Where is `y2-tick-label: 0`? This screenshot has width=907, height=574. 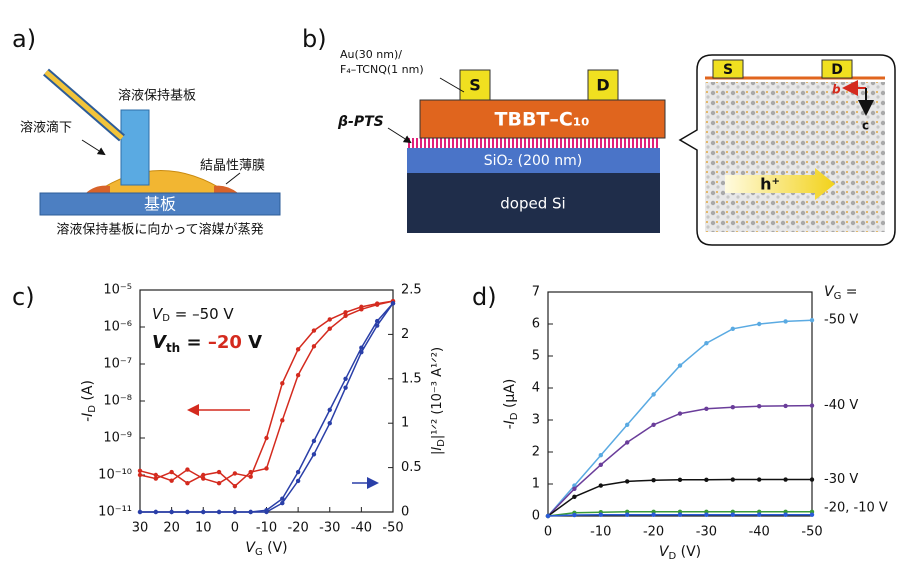 y2-tick-label: 0 is located at coordinates (405, 512).